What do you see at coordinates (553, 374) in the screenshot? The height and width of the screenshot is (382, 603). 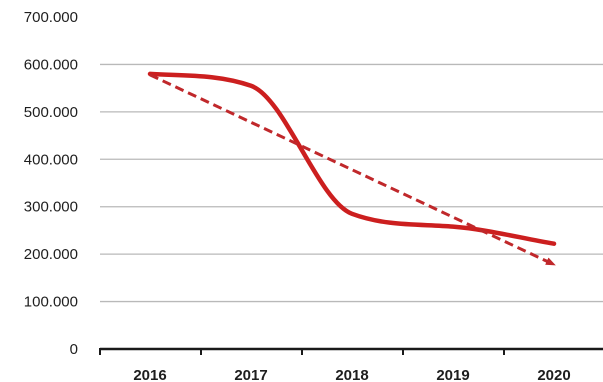 I see `x-tick-label: 2020` at bounding box center [553, 374].